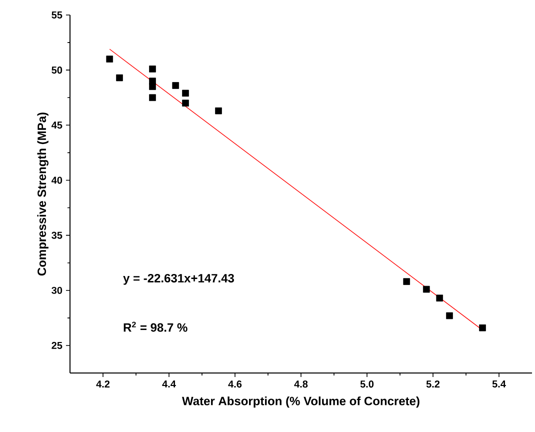 This screenshot has height=432, width=535. I want to click on y-axis-title: Compressive Strength (MPa), so click(42, 194).